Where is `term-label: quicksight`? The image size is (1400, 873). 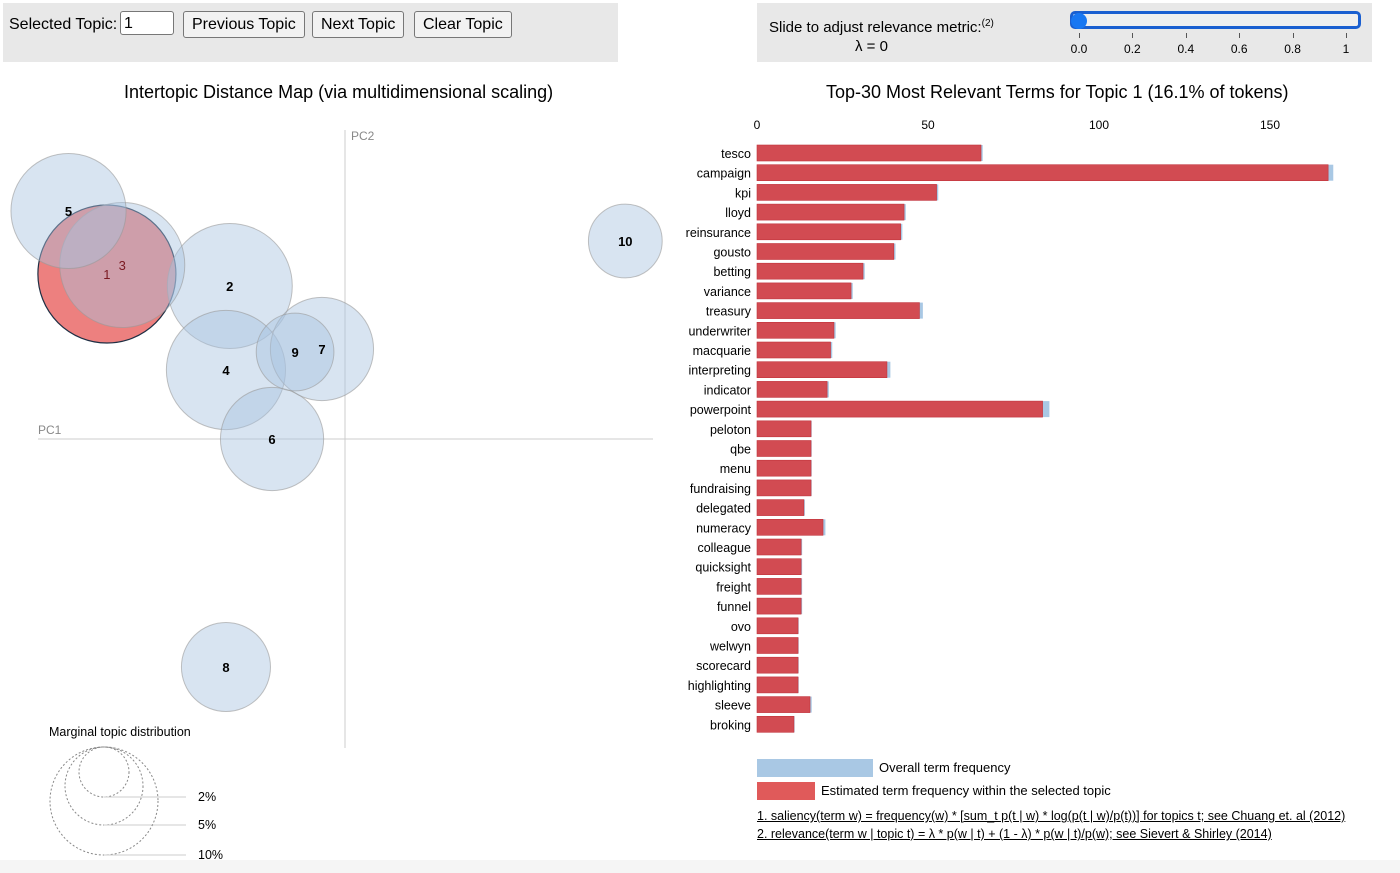 term-label: quicksight is located at coordinates (723, 568).